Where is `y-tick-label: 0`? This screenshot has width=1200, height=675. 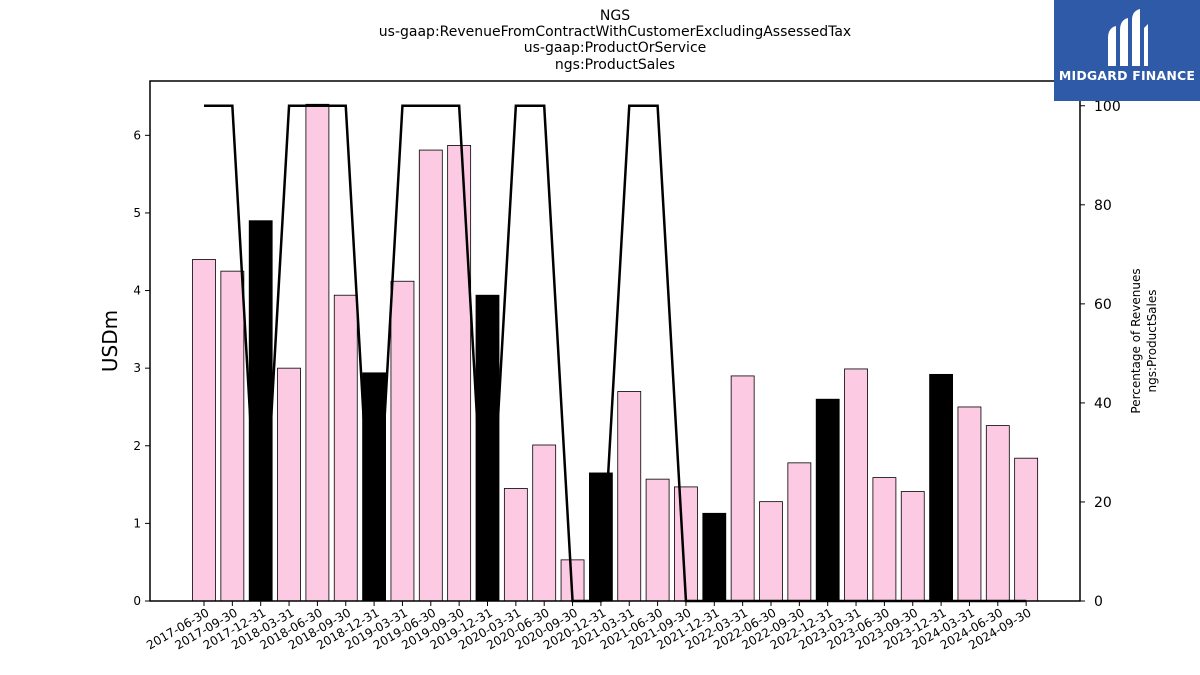
y-tick-label: 0 is located at coordinates (137, 601).